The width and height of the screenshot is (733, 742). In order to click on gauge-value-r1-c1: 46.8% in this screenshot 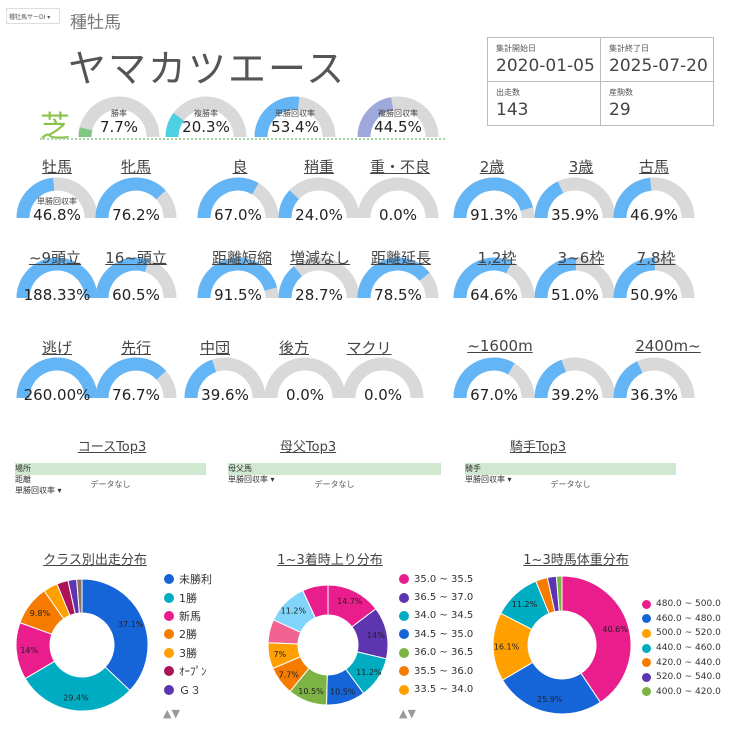, I will do `click(57, 215)`.